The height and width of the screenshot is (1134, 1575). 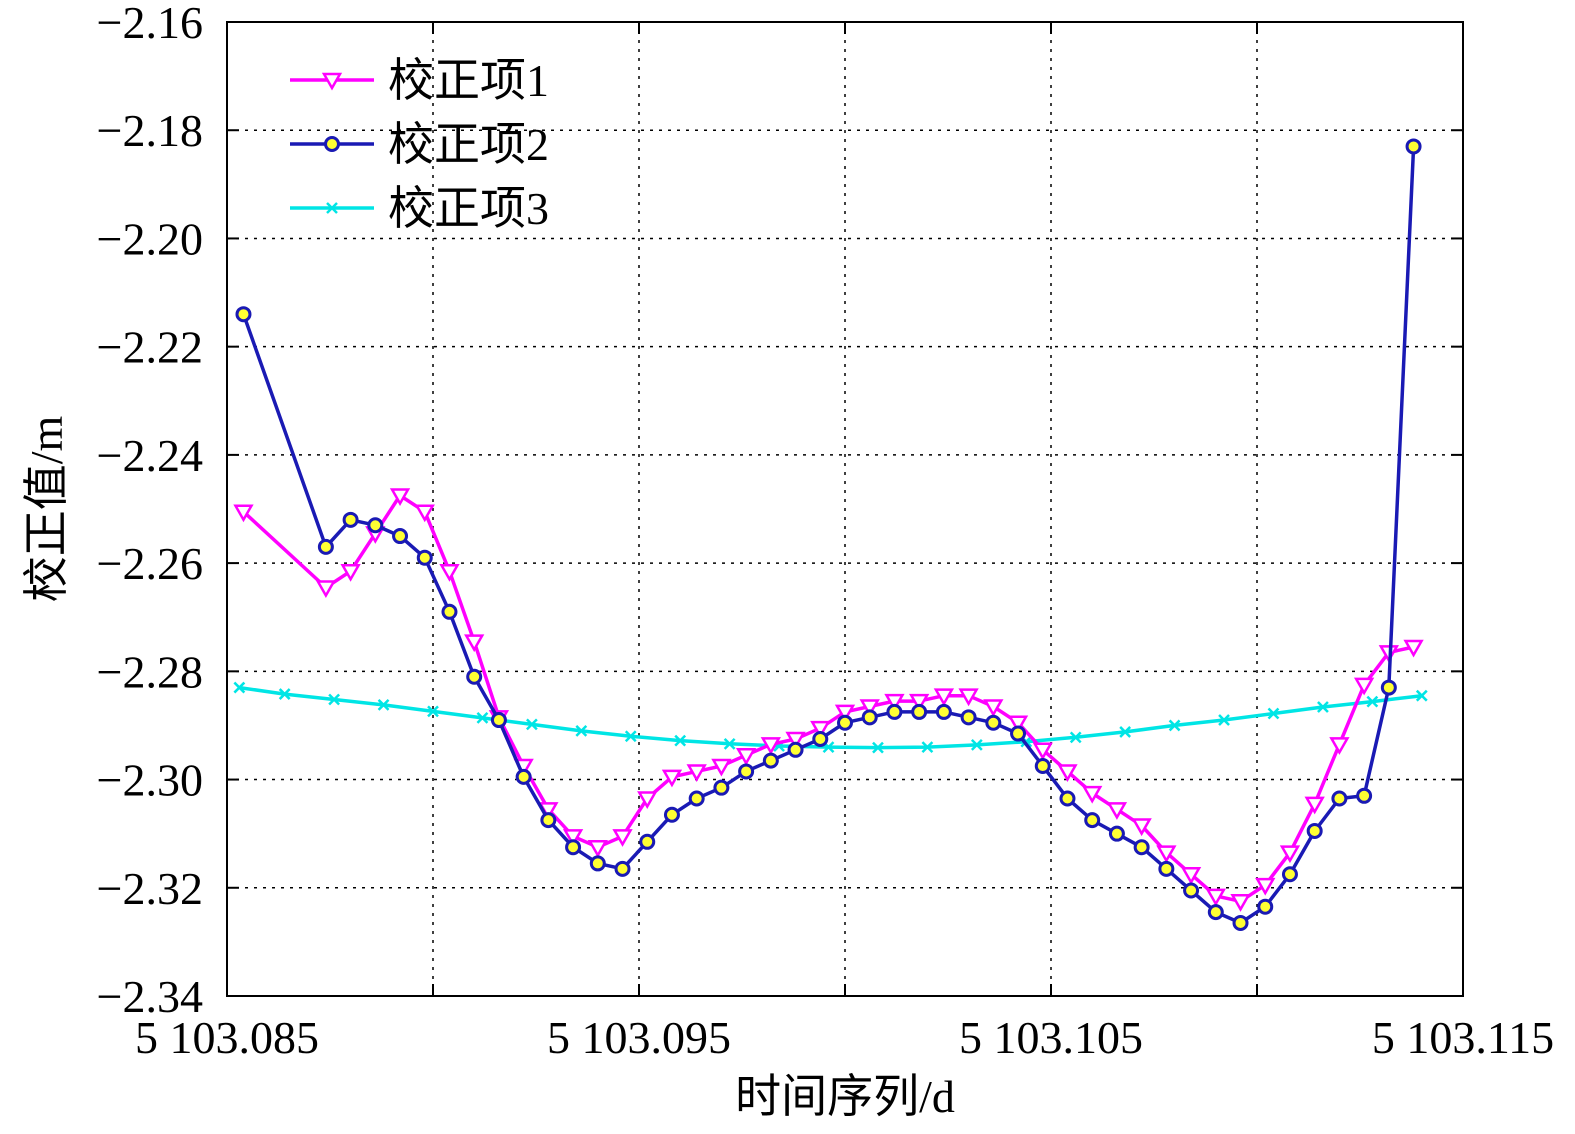 I want to click on legend-item-3: 校正项3, so click(x=419, y=208).